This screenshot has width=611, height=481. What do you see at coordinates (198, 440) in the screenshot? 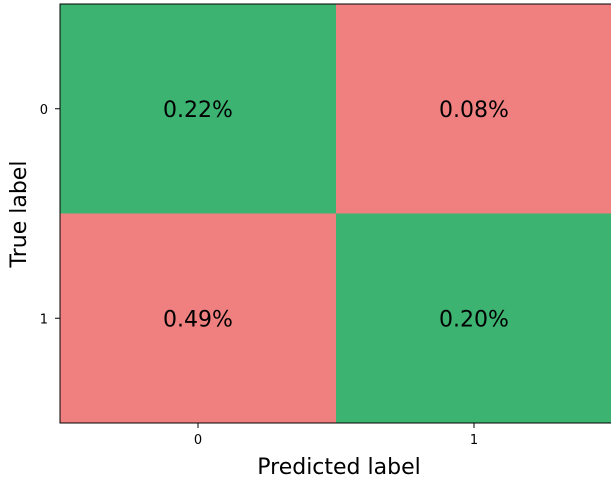
I see `x-tick-label: 0` at bounding box center [198, 440].